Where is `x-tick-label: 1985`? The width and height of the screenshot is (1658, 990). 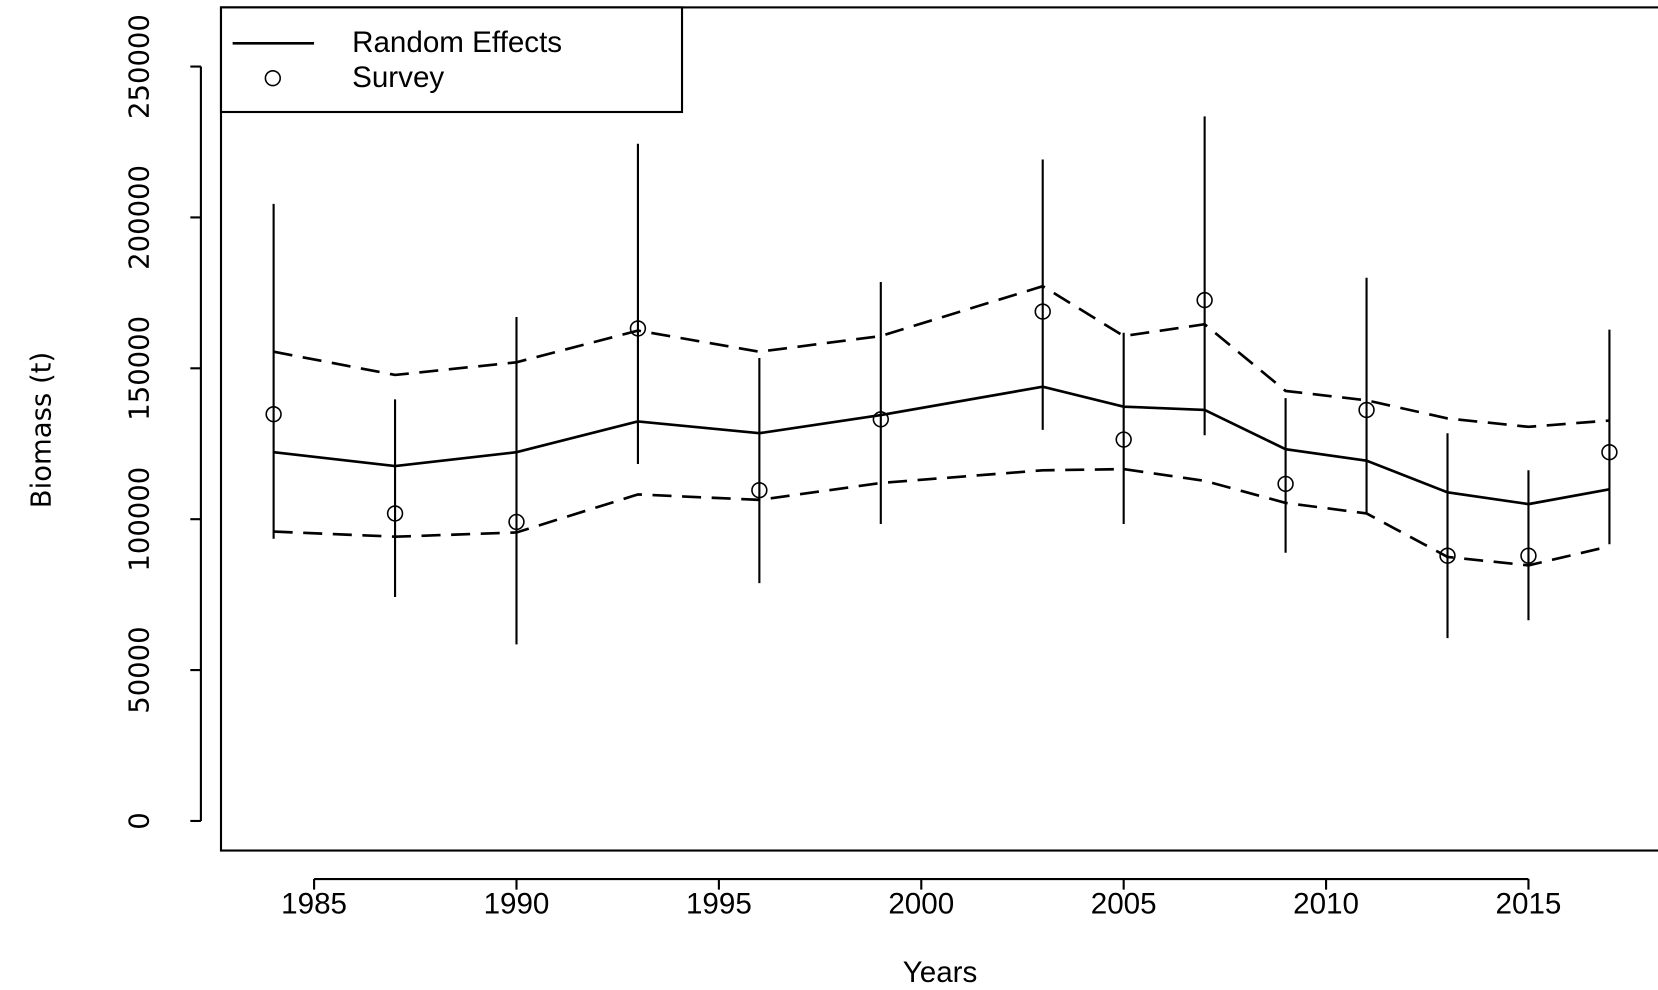
x-tick-label: 1985 is located at coordinates (314, 903).